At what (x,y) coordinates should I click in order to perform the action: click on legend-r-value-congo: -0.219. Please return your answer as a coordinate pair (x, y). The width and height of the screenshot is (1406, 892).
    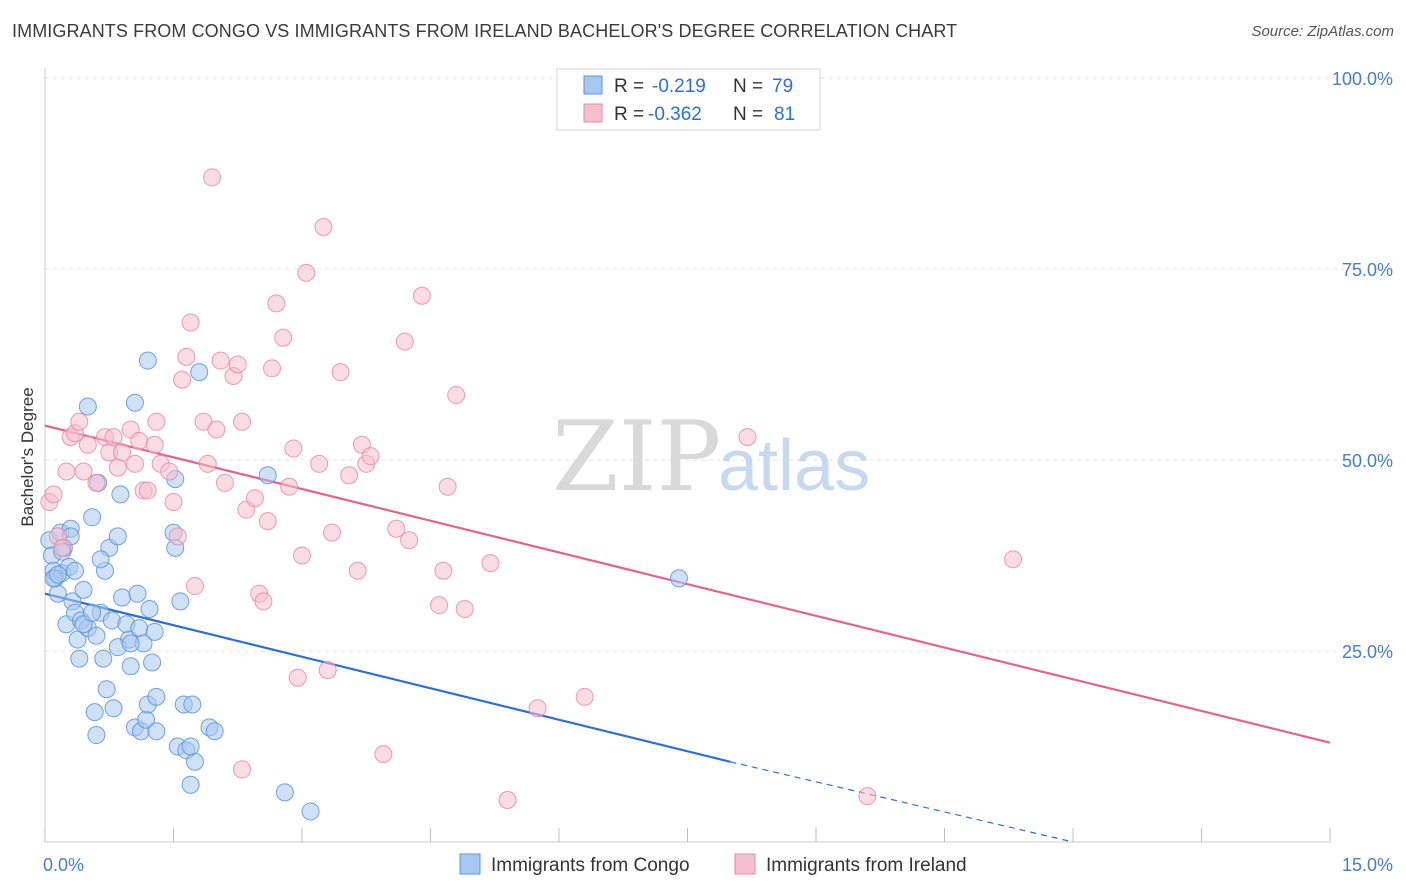
    Looking at the image, I should click on (679, 86).